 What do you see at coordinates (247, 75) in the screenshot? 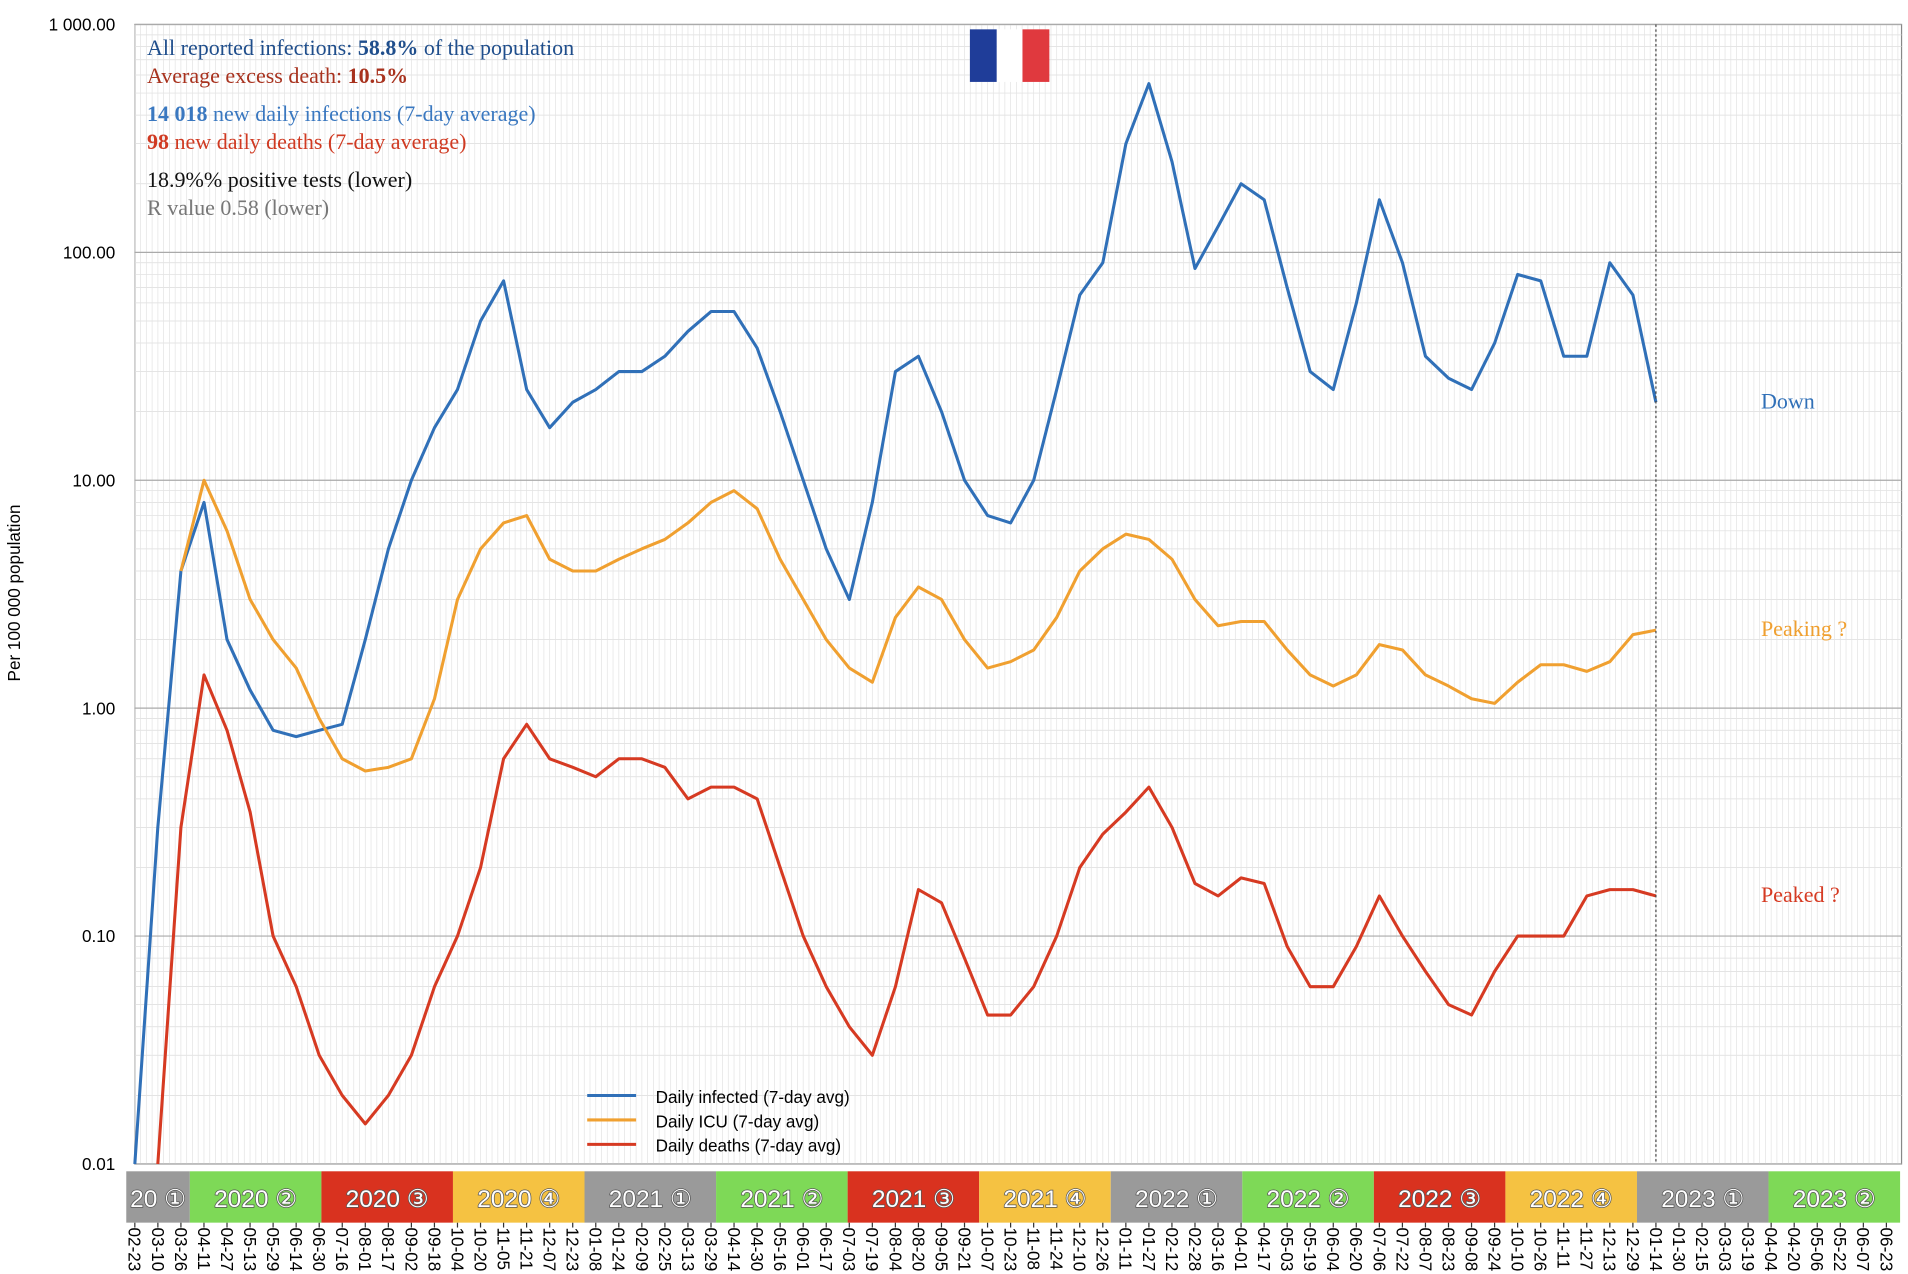
I see `annotation-part: Average excess death:` at bounding box center [247, 75].